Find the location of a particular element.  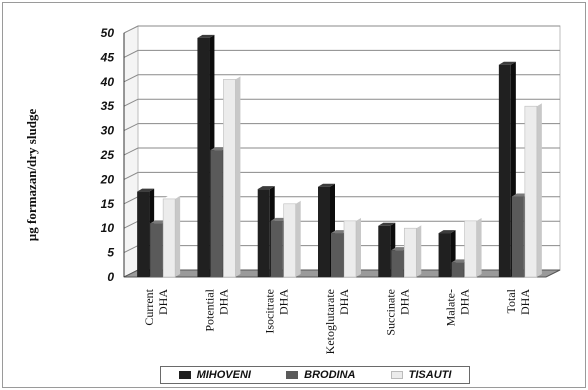

legend-label-mihoveni: MIHOVENI is located at coordinates (224, 375).